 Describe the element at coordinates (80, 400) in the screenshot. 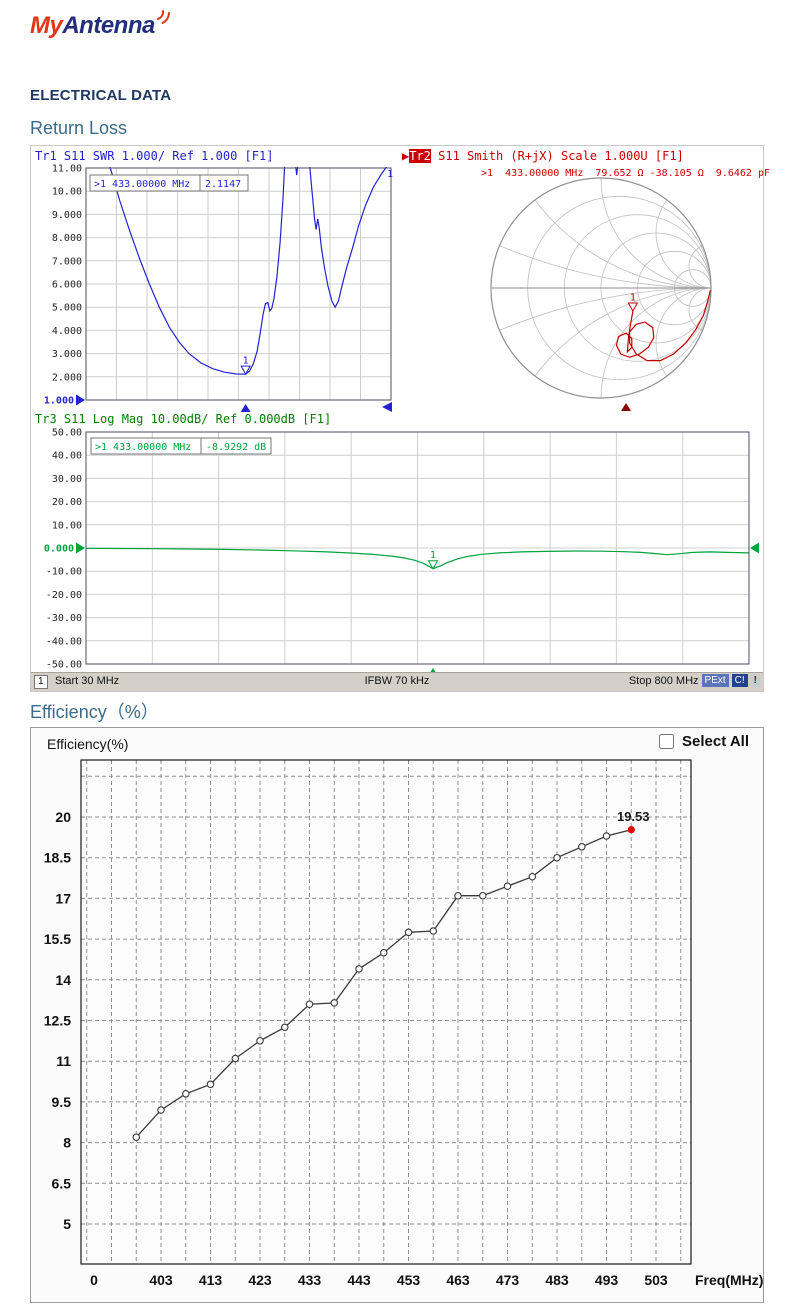

I see `swr-ref-arrow-left` at that location.